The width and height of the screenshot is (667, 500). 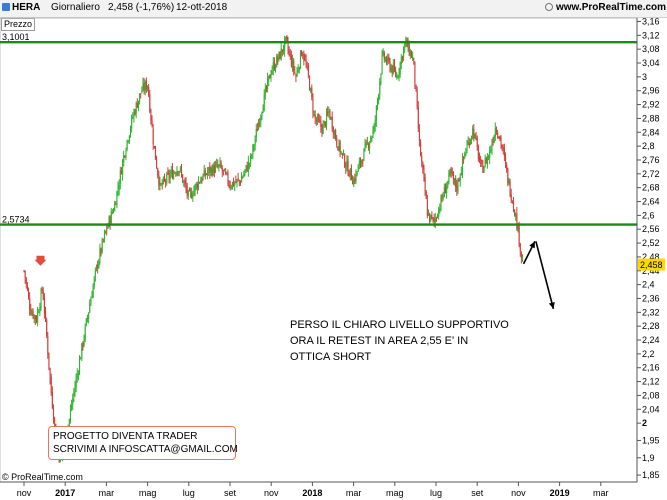 I want to click on last-price-label: 2,458, so click(x=651, y=265).